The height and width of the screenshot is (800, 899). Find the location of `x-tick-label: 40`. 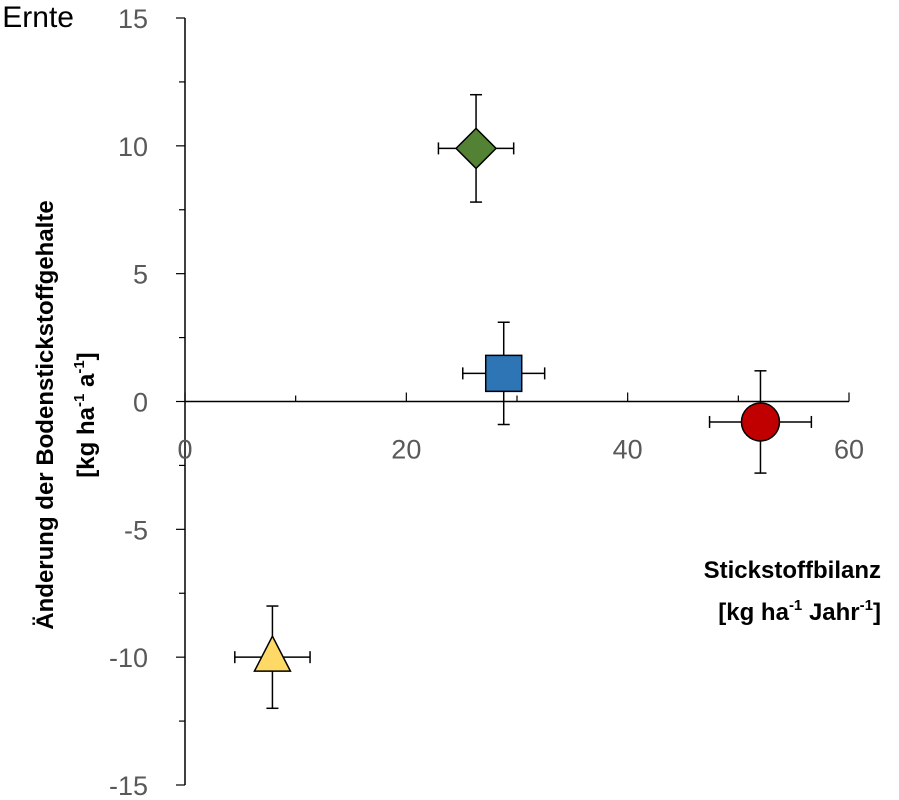

x-tick-label: 40 is located at coordinates (628, 450).